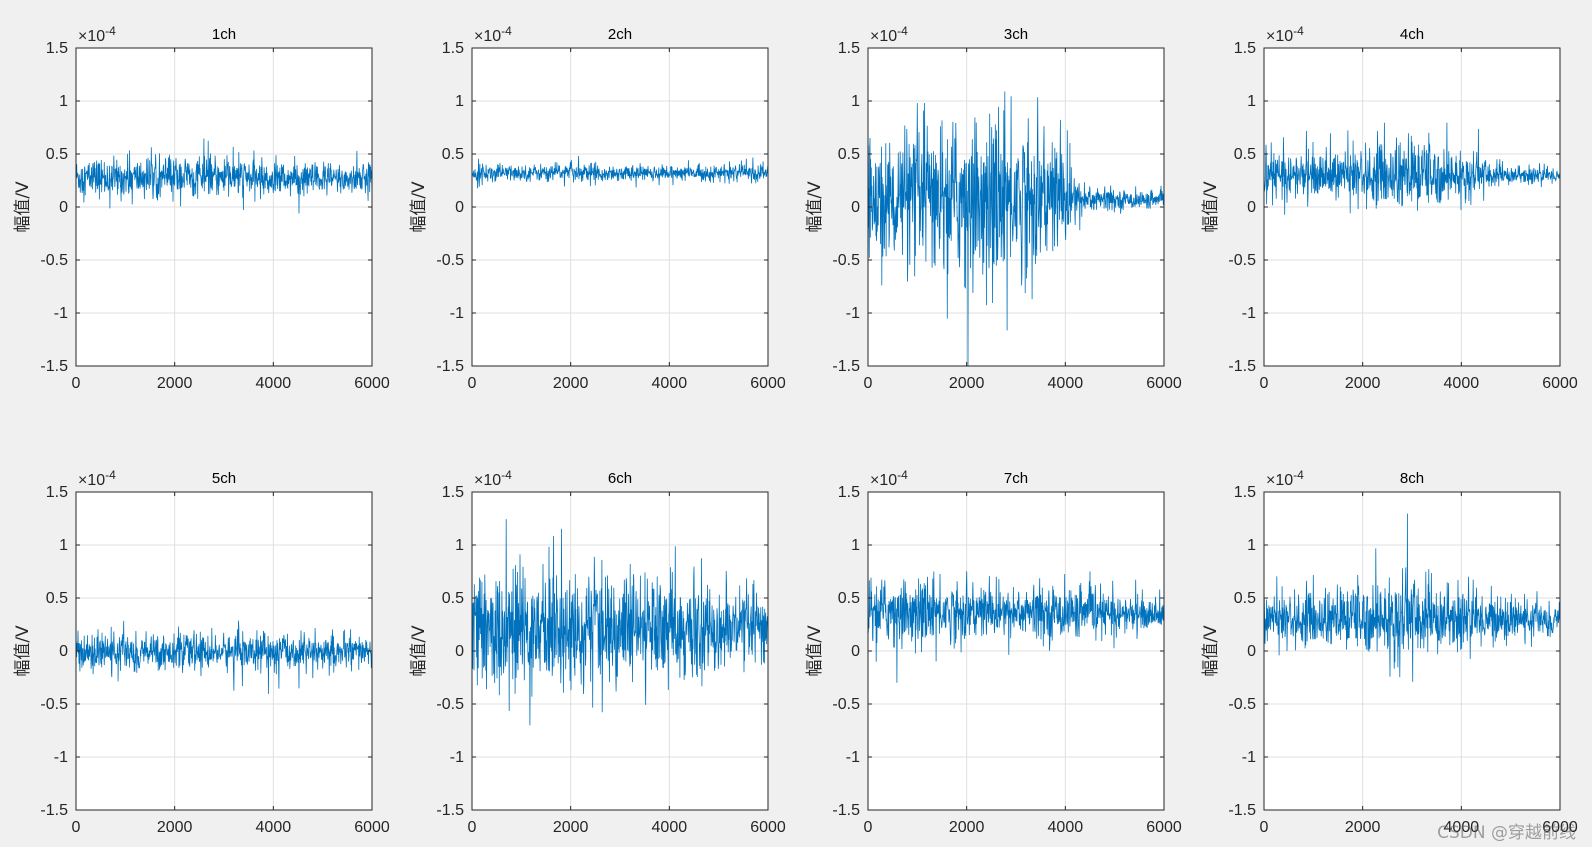  Describe the element at coordinates (1506, 833) in the screenshot. I see `watermark: CSDN @穿越前线` at that location.